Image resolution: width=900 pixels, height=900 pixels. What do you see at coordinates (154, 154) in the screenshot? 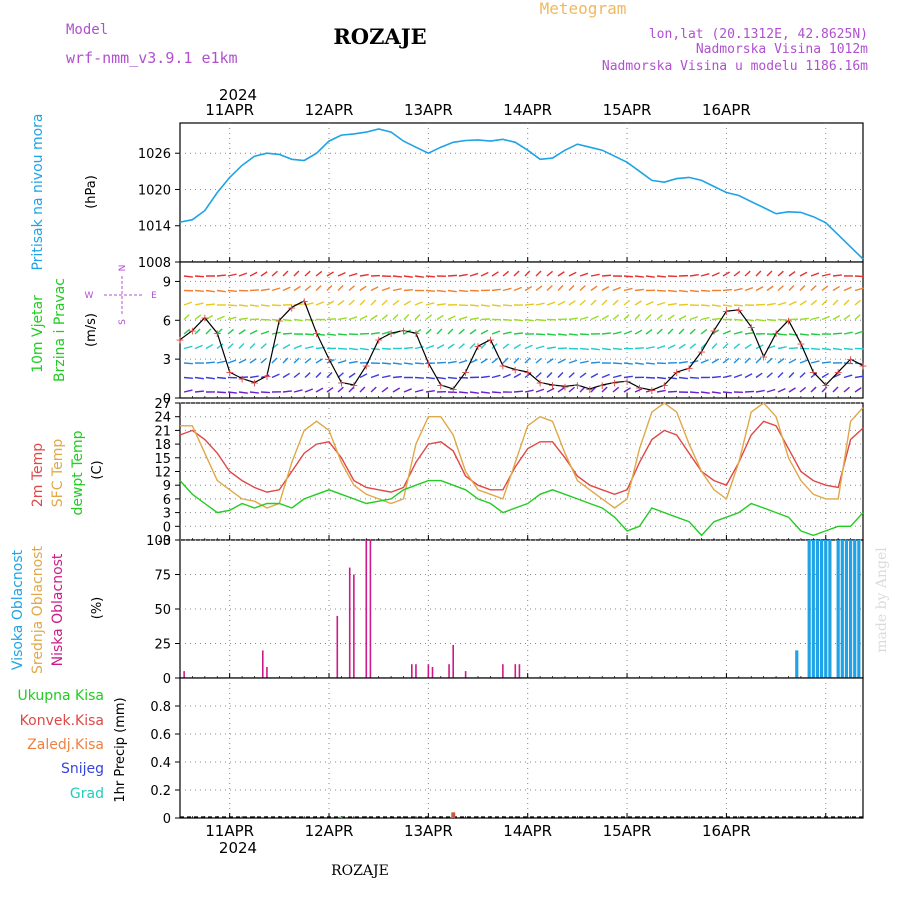
I see `y-tick-label: 1026` at bounding box center [154, 154].